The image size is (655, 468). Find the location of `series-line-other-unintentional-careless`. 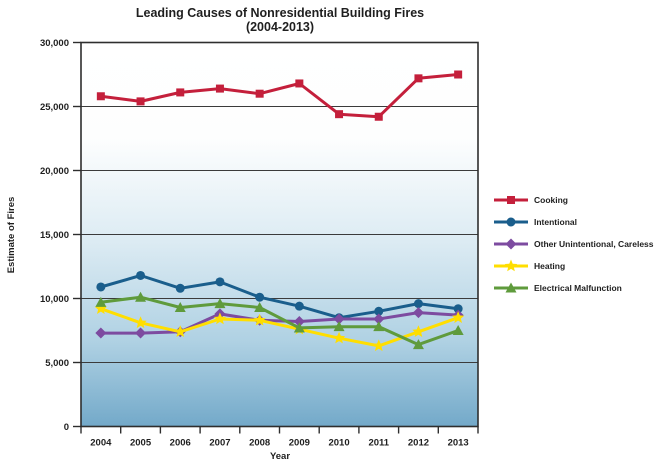

series-line-other-unintentional-careless is located at coordinates (279, 323).